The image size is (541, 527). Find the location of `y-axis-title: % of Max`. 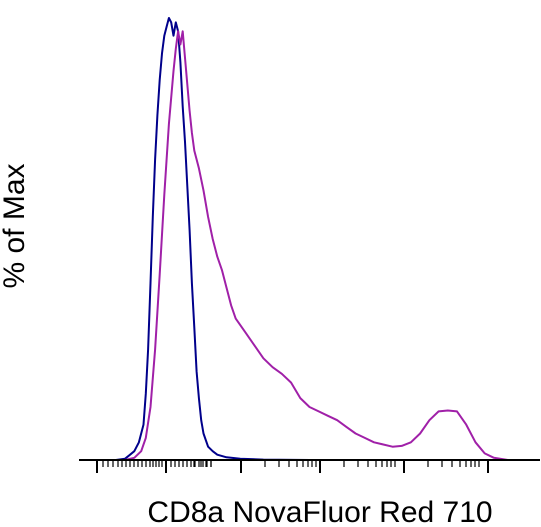

y-axis-title: % of Max is located at coordinates (15, 225).